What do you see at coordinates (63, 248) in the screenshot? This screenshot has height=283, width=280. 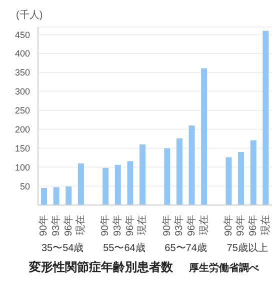 I see `text: 35〜54歳` at bounding box center [63, 248].